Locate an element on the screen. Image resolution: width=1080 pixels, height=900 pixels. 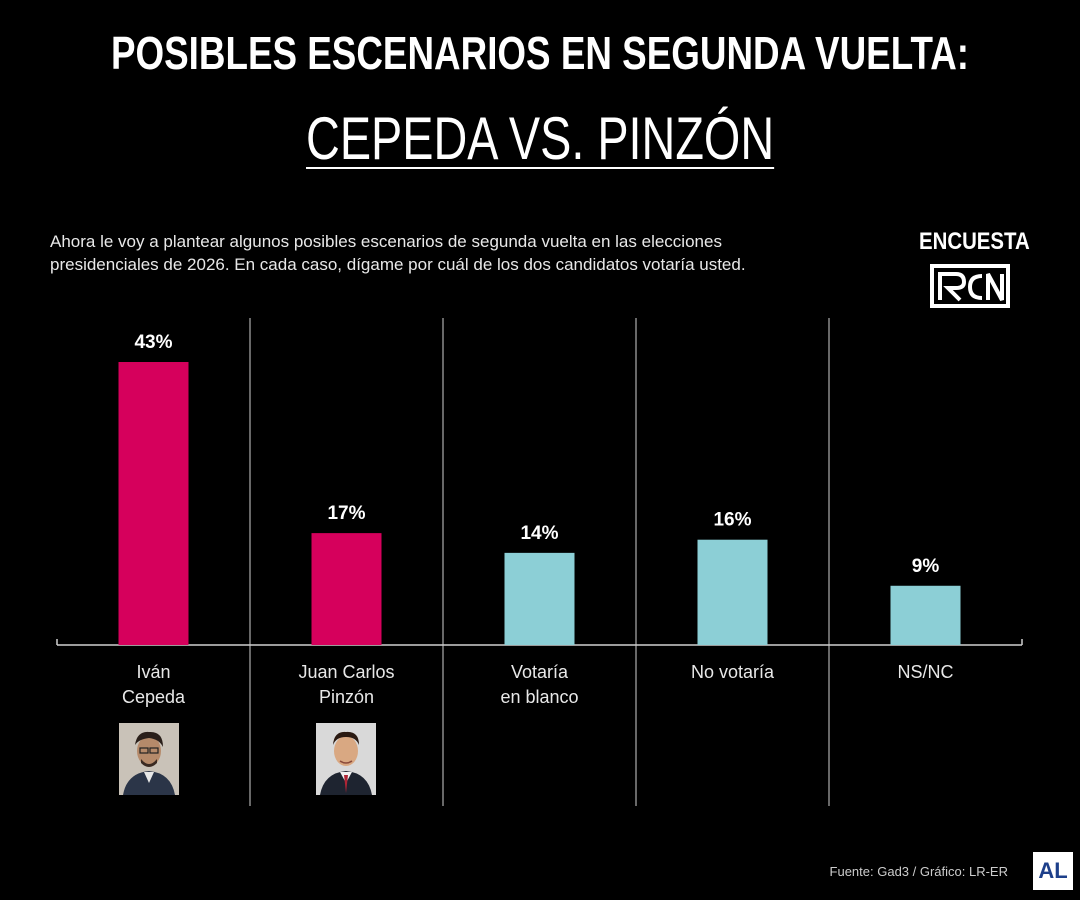
avatar-pinzon is located at coordinates (346, 759).